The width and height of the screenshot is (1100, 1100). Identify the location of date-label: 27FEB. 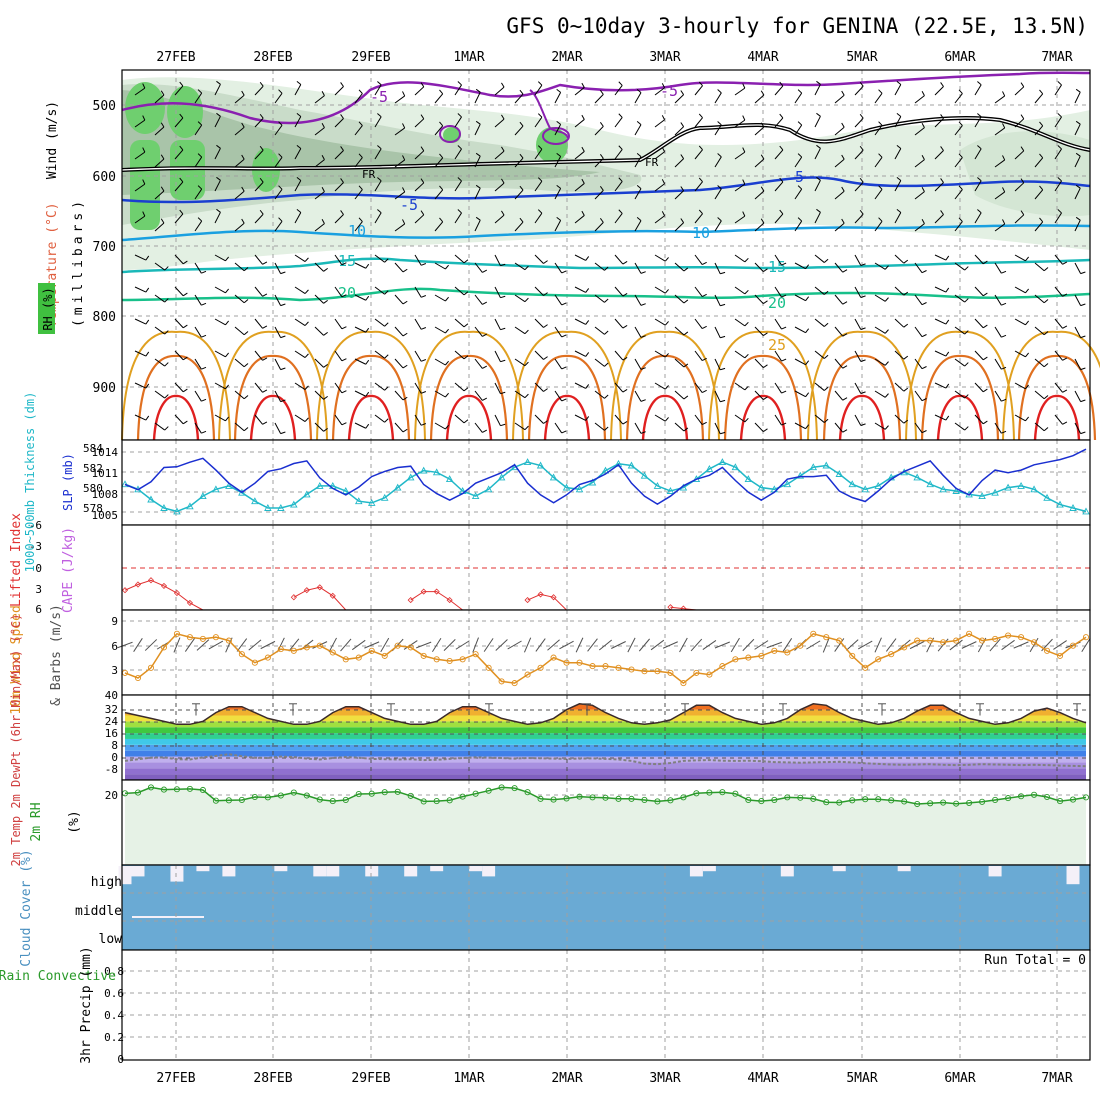
(175, 1078).